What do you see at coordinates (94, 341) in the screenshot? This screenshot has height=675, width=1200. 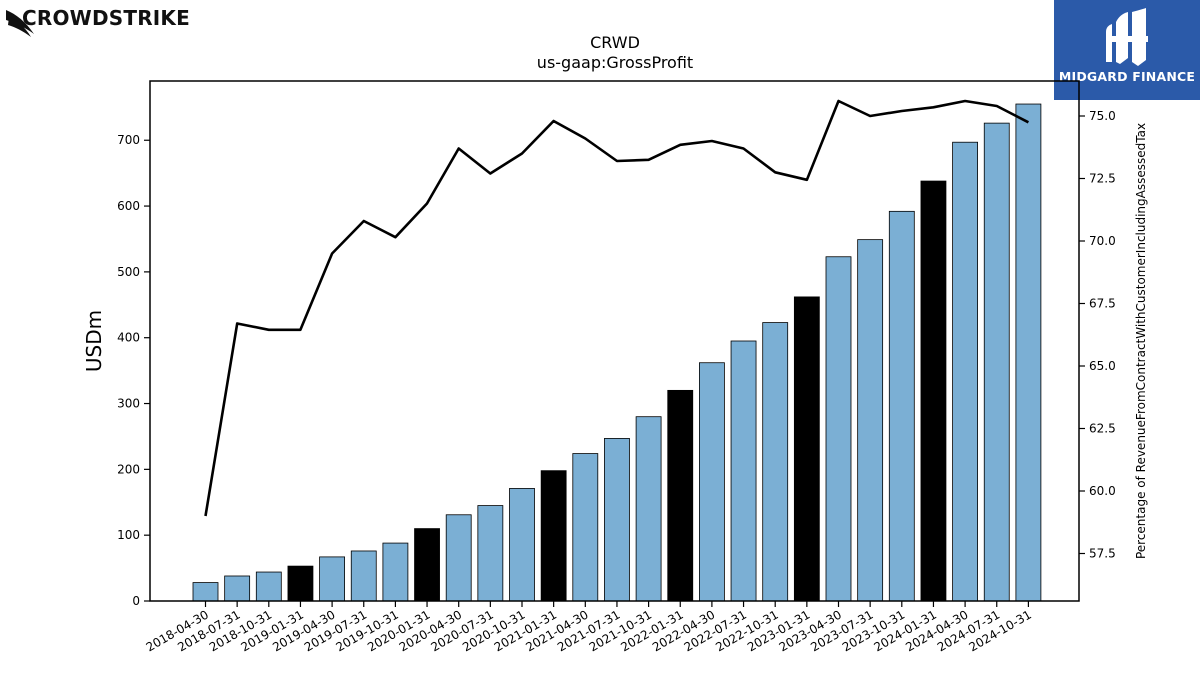 I see `y-axis-label: USDm` at bounding box center [94, 341].